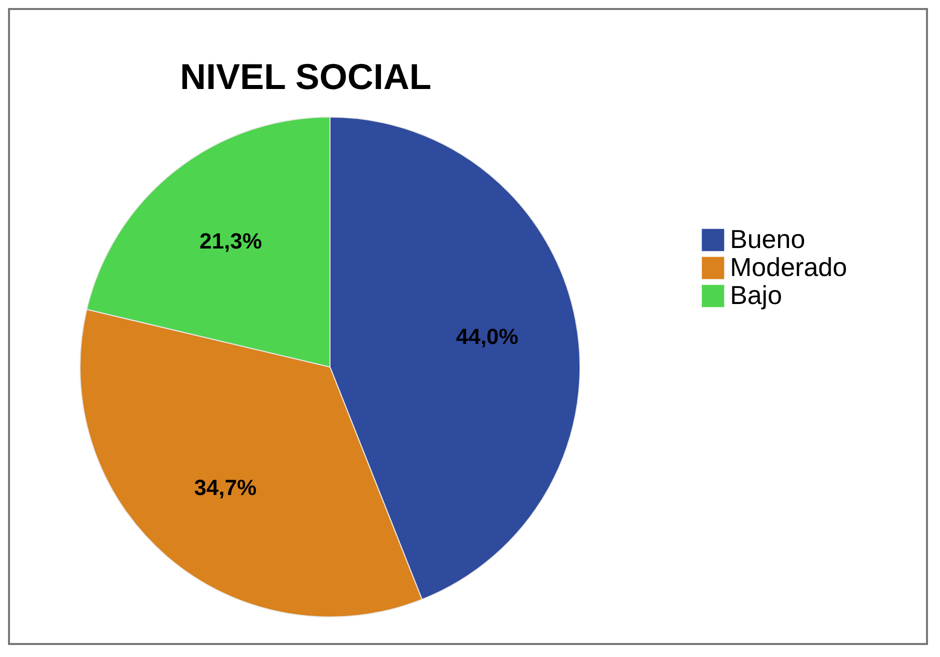 This screenshot has height=657, width=940. I want to click on chart-title: NIVEL SOCIAL, so click(306, 76).